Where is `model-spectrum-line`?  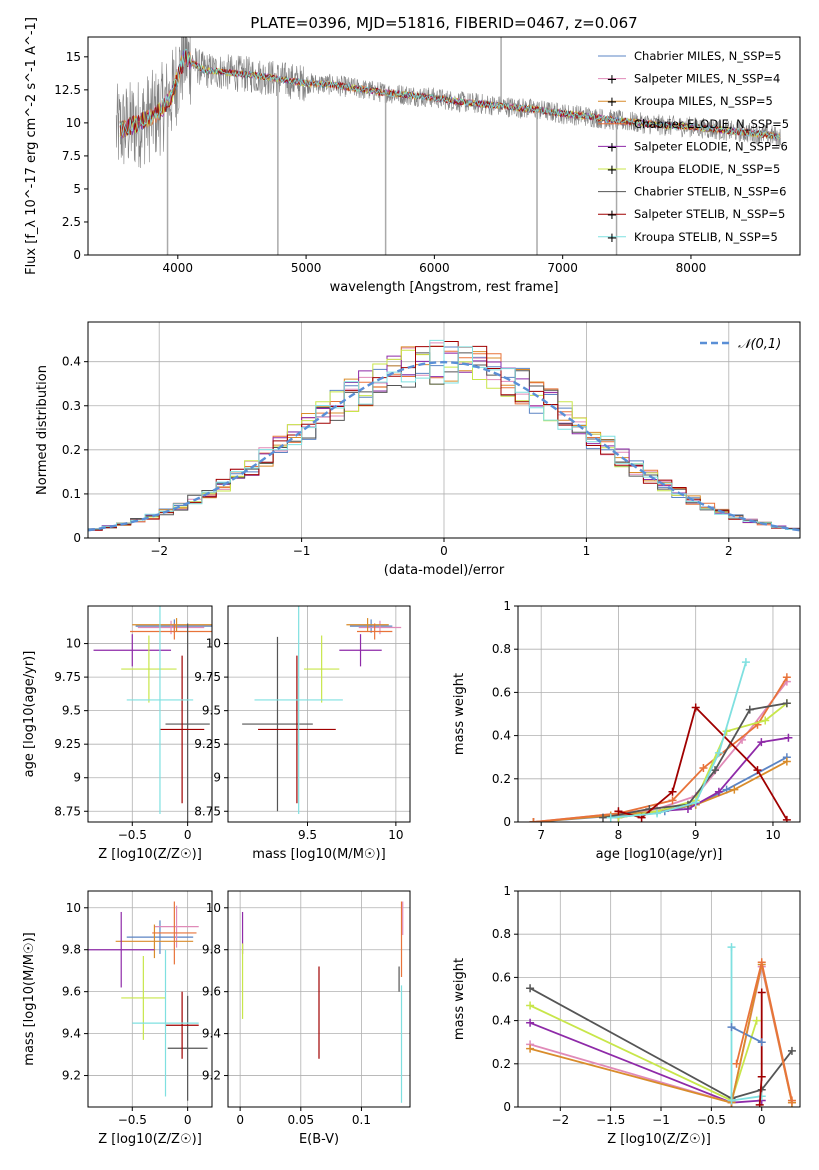
model-spectrum-line is located at coordinates (450, 94).